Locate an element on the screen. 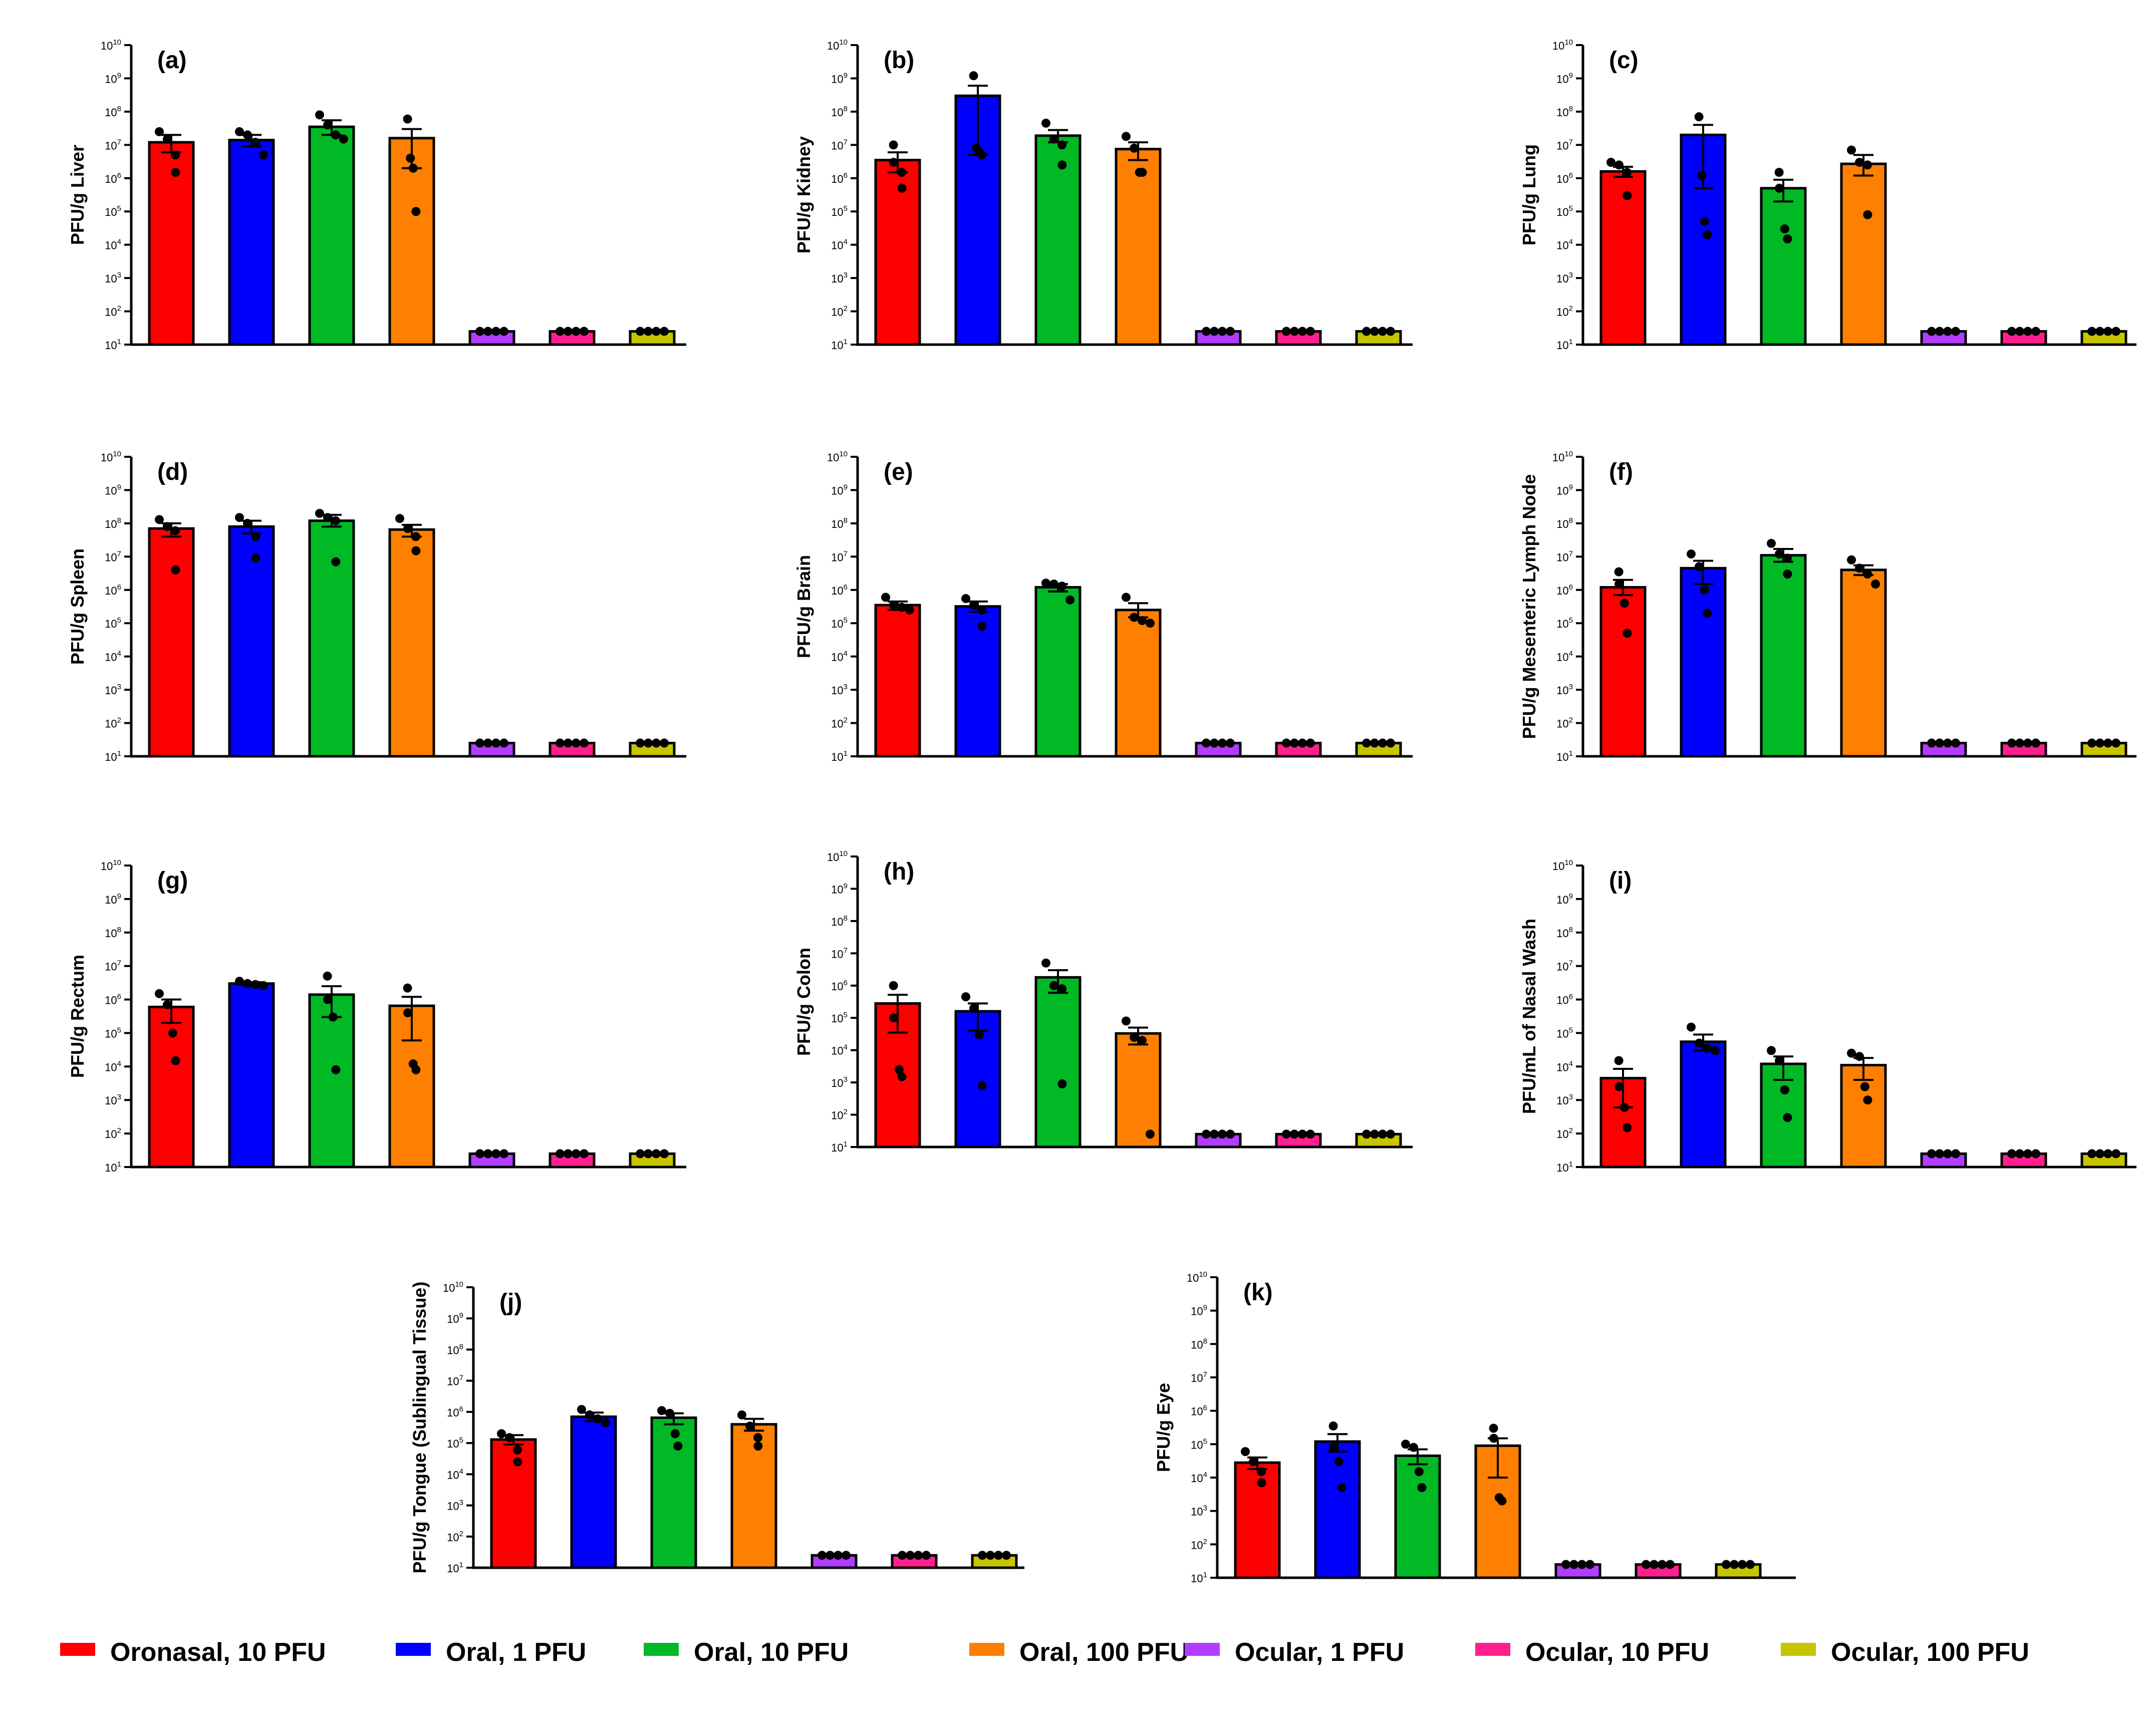 The height and width of the screenshot is (1726, 2156). y-axis-label: PFU/g Colon is located at coordinates (803, 1002).